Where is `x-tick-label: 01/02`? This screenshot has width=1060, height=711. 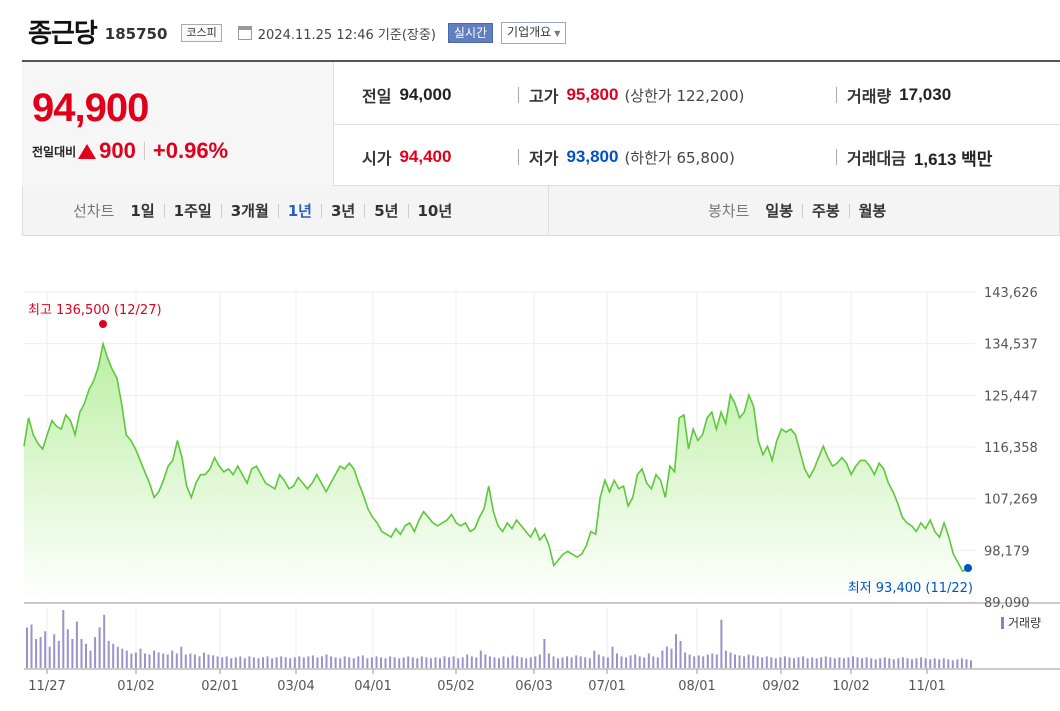 x-tick-label: 01/02 is located at coordinates (135, 686).